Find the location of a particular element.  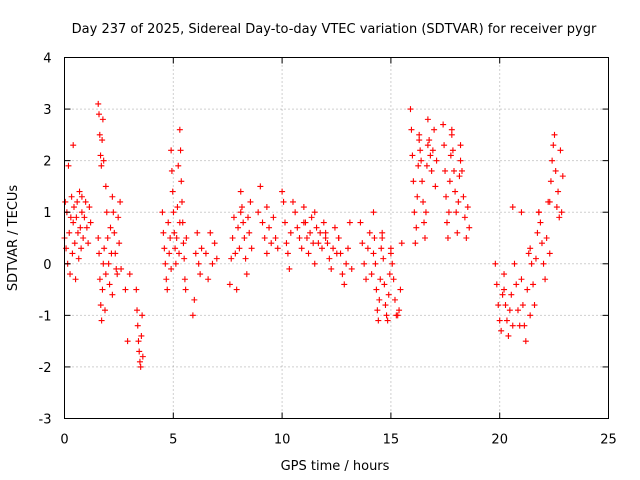

x-tick-label: 20 is located at coordinates (499, 440).